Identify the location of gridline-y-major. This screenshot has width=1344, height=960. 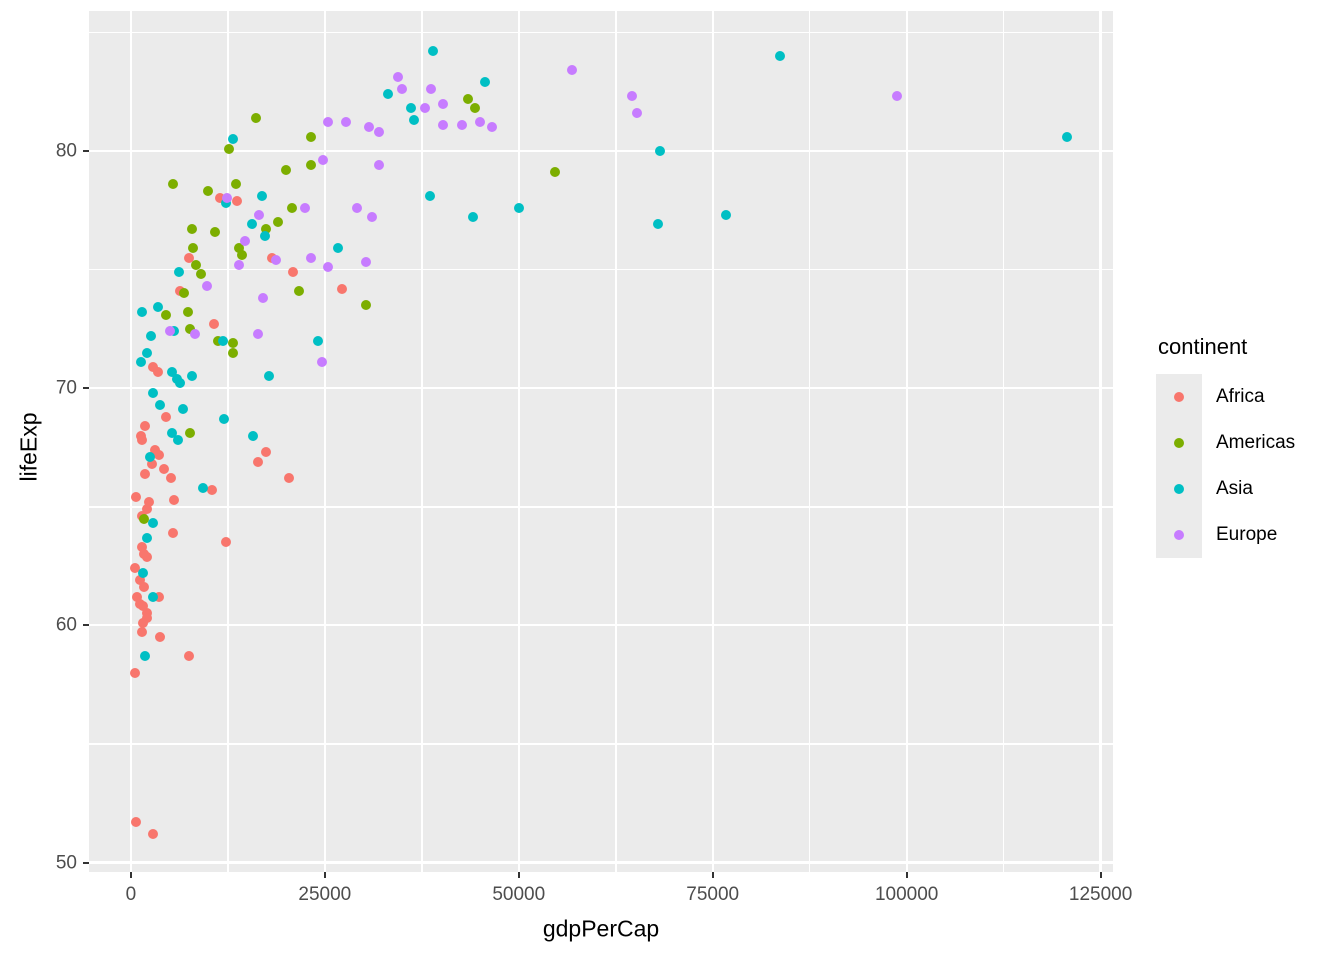
(601, 388).